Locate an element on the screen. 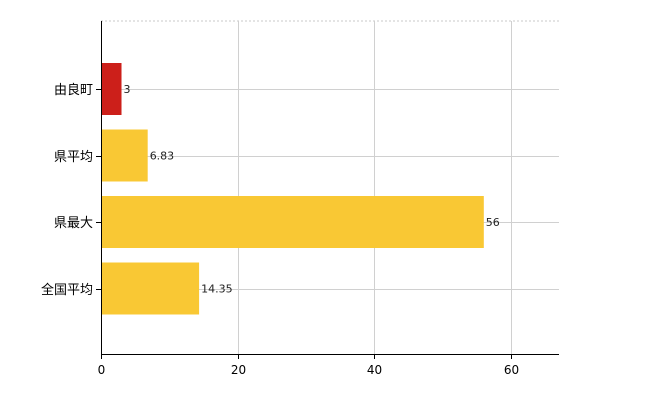  category-label: 由良町 is located at coordinates (73, 90).